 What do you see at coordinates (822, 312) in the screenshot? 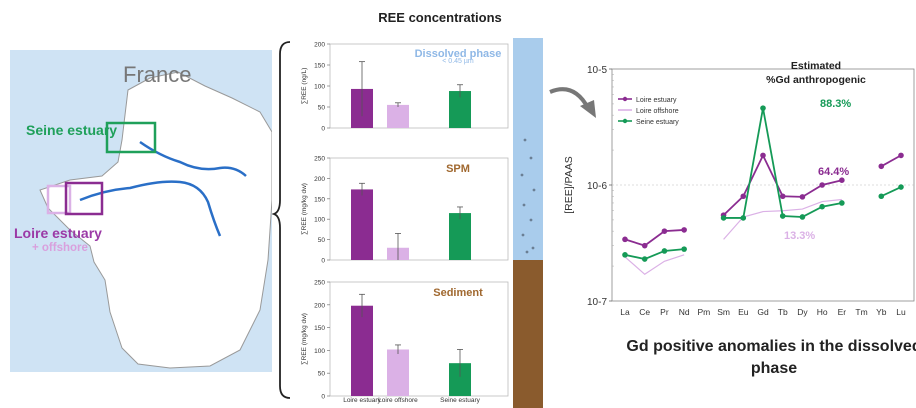
I see `x-tick-label: Ho` at bounding box center [822, 312].